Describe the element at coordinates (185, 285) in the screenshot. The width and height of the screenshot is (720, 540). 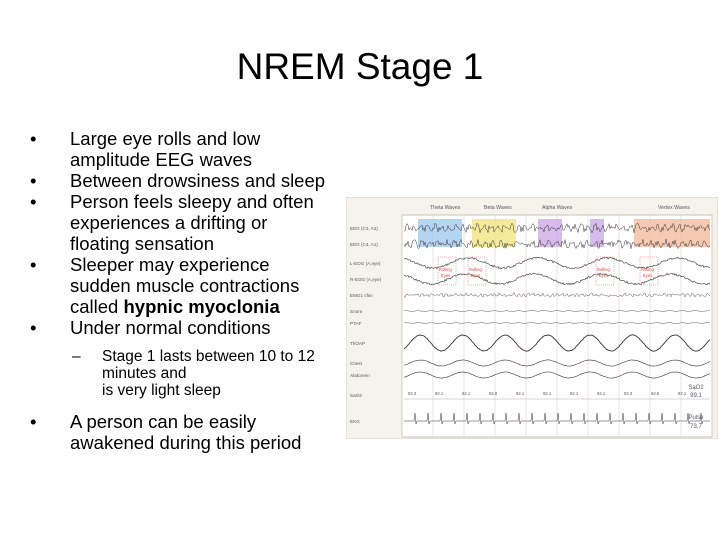
I see `bullet-text: sudden muscle contractions` at that location.